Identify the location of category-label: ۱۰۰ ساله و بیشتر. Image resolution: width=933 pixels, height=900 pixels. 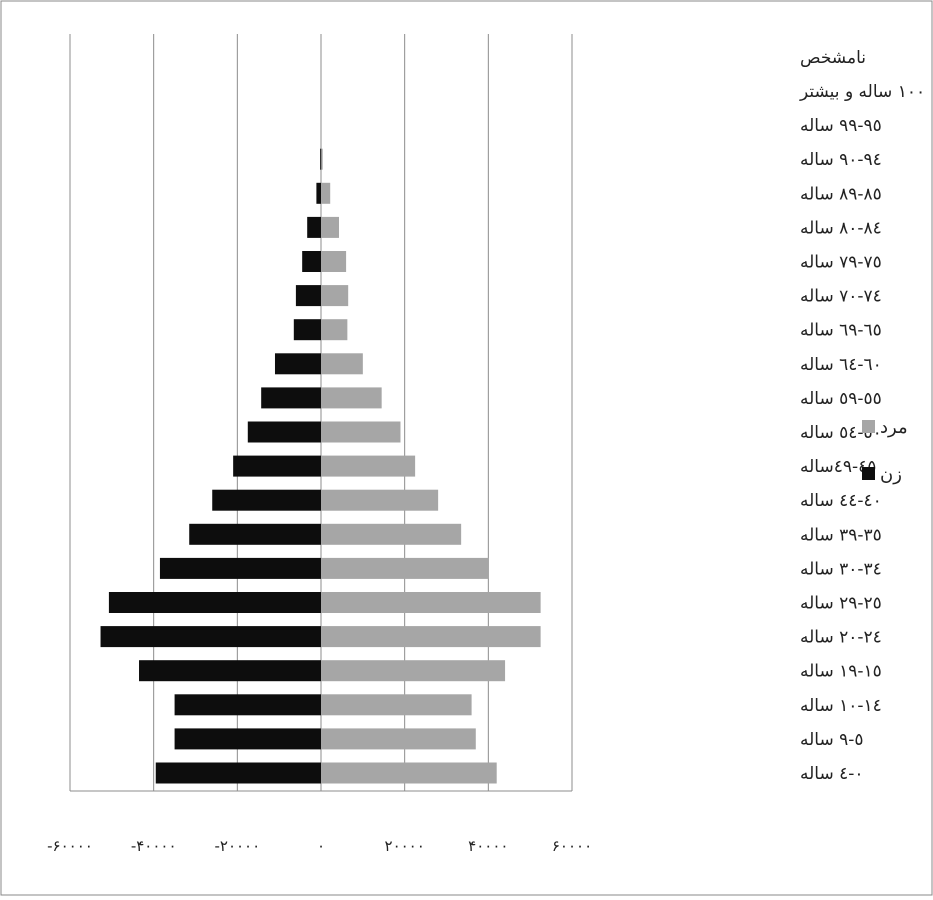
(862, 92).